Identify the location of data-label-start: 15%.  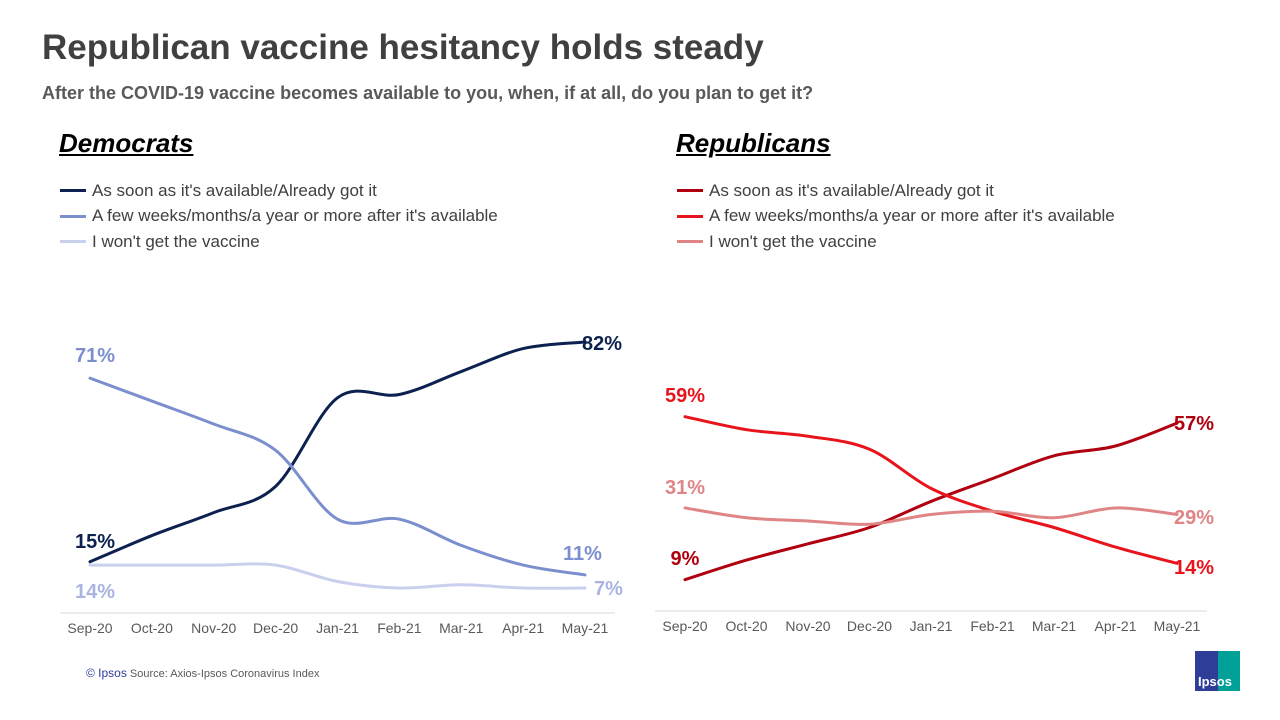
(95, 542).